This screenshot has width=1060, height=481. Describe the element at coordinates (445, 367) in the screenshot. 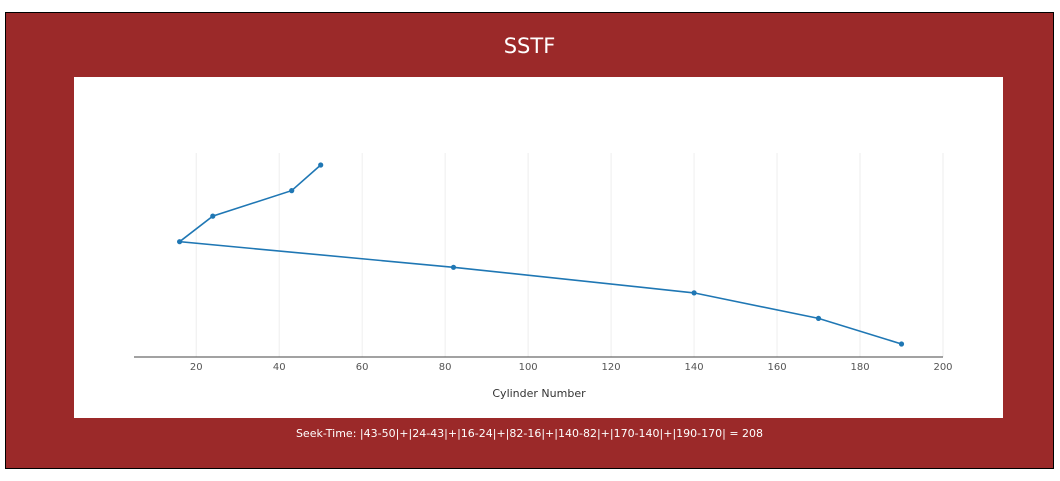

I see `x-tick-label: 80` at that location.